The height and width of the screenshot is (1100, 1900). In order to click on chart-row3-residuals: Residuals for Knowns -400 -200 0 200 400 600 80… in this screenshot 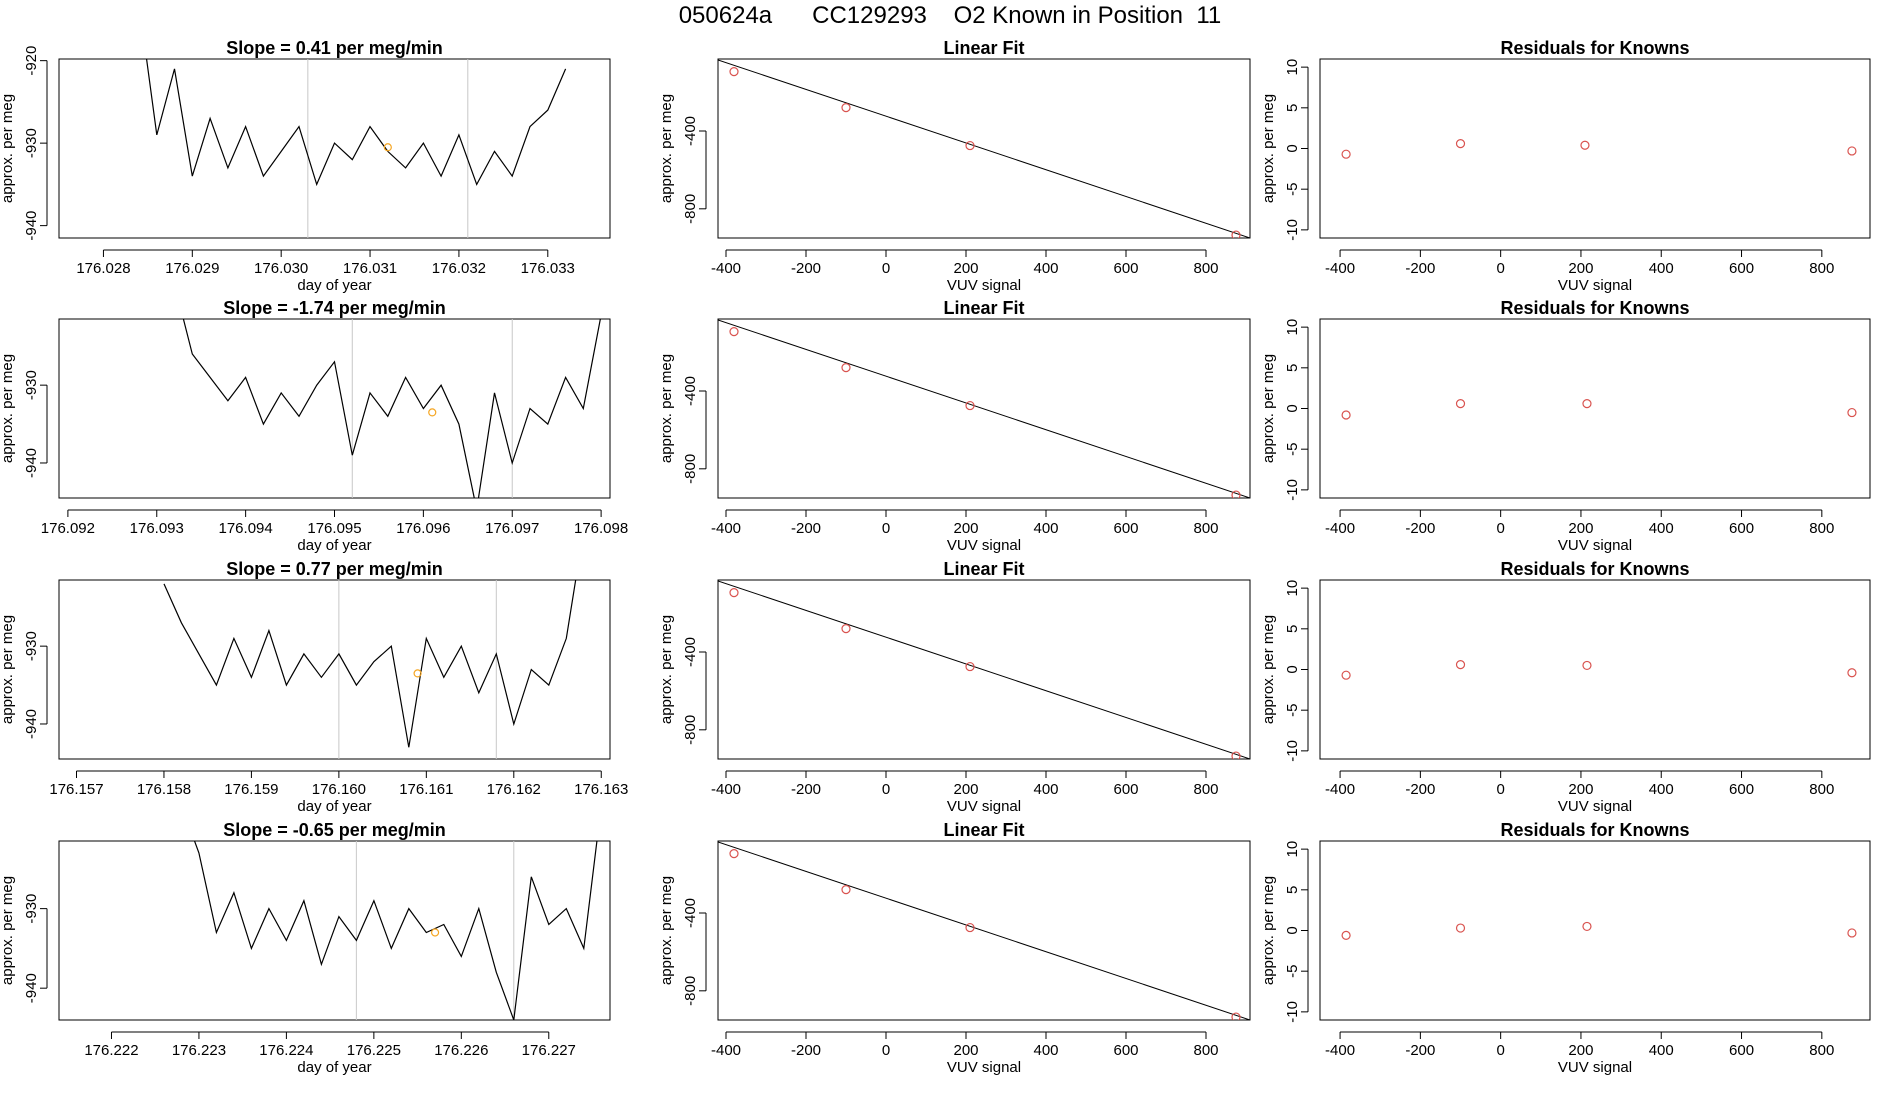, I will do `click(1565, 687)`.